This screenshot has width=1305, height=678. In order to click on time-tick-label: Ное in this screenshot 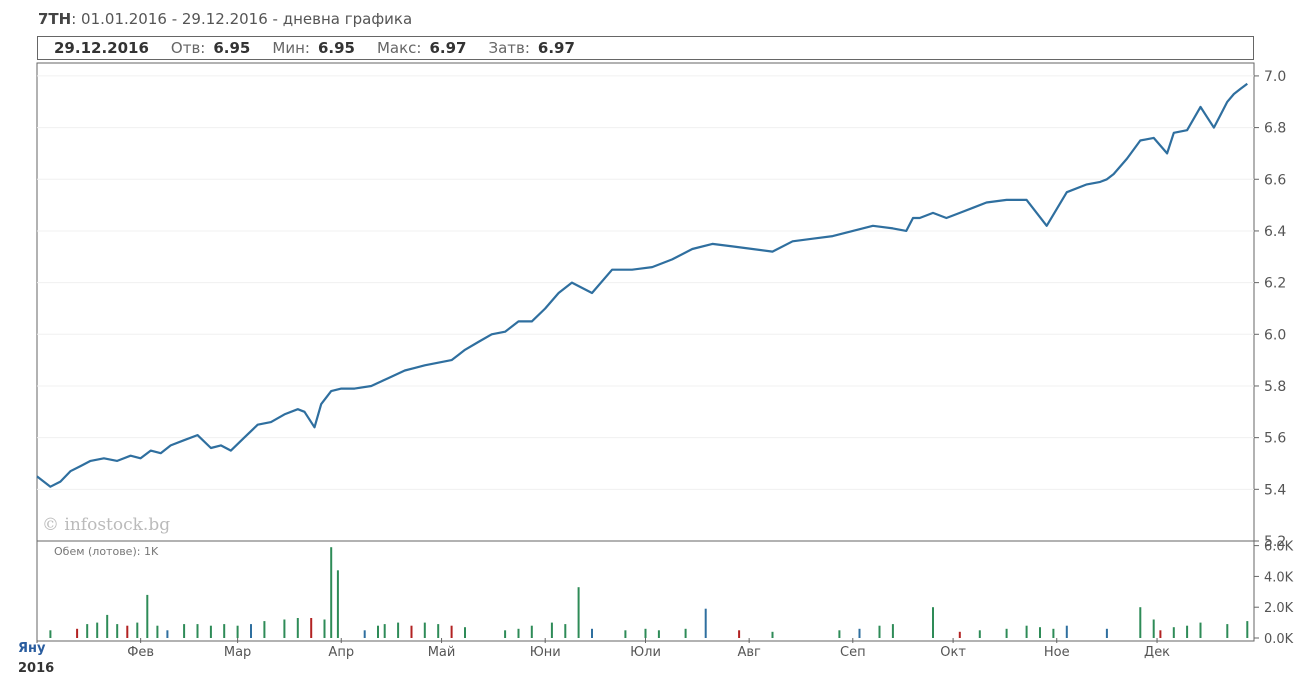, I will do `click(1057, 652)`.